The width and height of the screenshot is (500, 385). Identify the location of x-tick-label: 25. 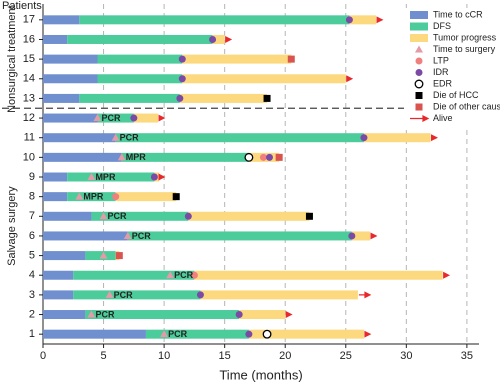
(346, 356).